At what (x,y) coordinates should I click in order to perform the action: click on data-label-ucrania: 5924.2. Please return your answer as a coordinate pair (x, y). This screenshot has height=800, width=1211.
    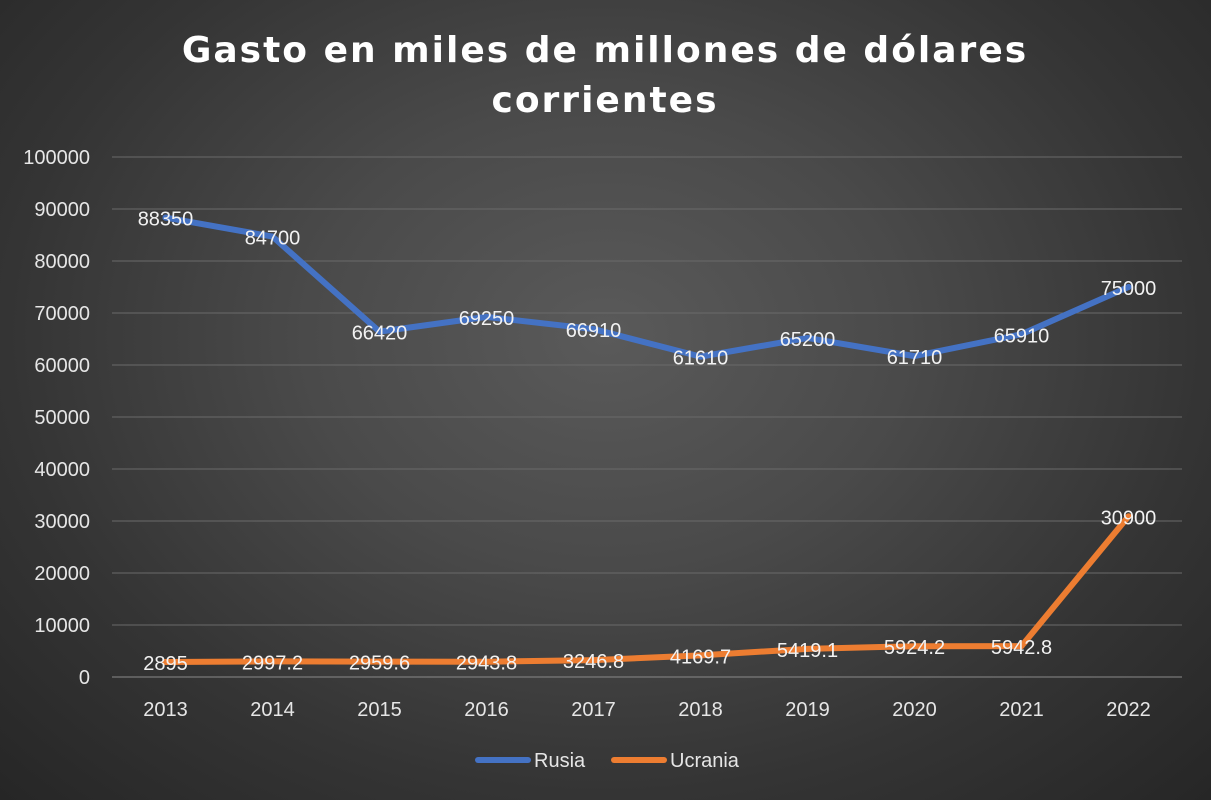
    Looking at the image, I should click on (914, 648).